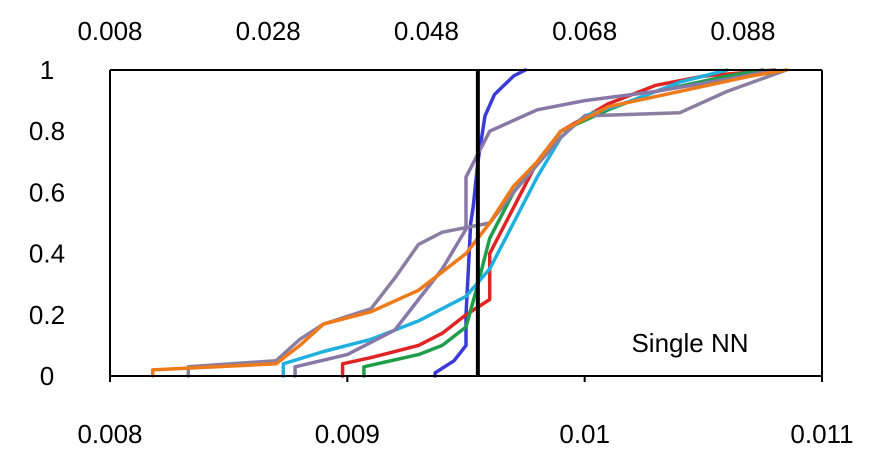 The height and width of the screenshot is (449, 875). What do you see at coordinates (47, 192) in the screenshot?
I see `y-tick-label: 0.6` at bounding box center [47, 192].